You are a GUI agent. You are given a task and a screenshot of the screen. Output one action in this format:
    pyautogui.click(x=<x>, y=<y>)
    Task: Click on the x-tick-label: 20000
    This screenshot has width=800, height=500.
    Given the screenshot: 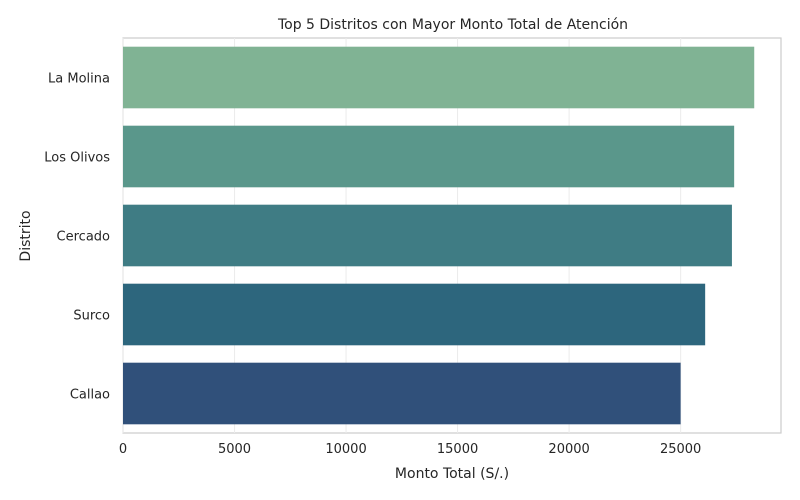 What is the action you would take?
    pyautogui.click(x=568, y=449)
    